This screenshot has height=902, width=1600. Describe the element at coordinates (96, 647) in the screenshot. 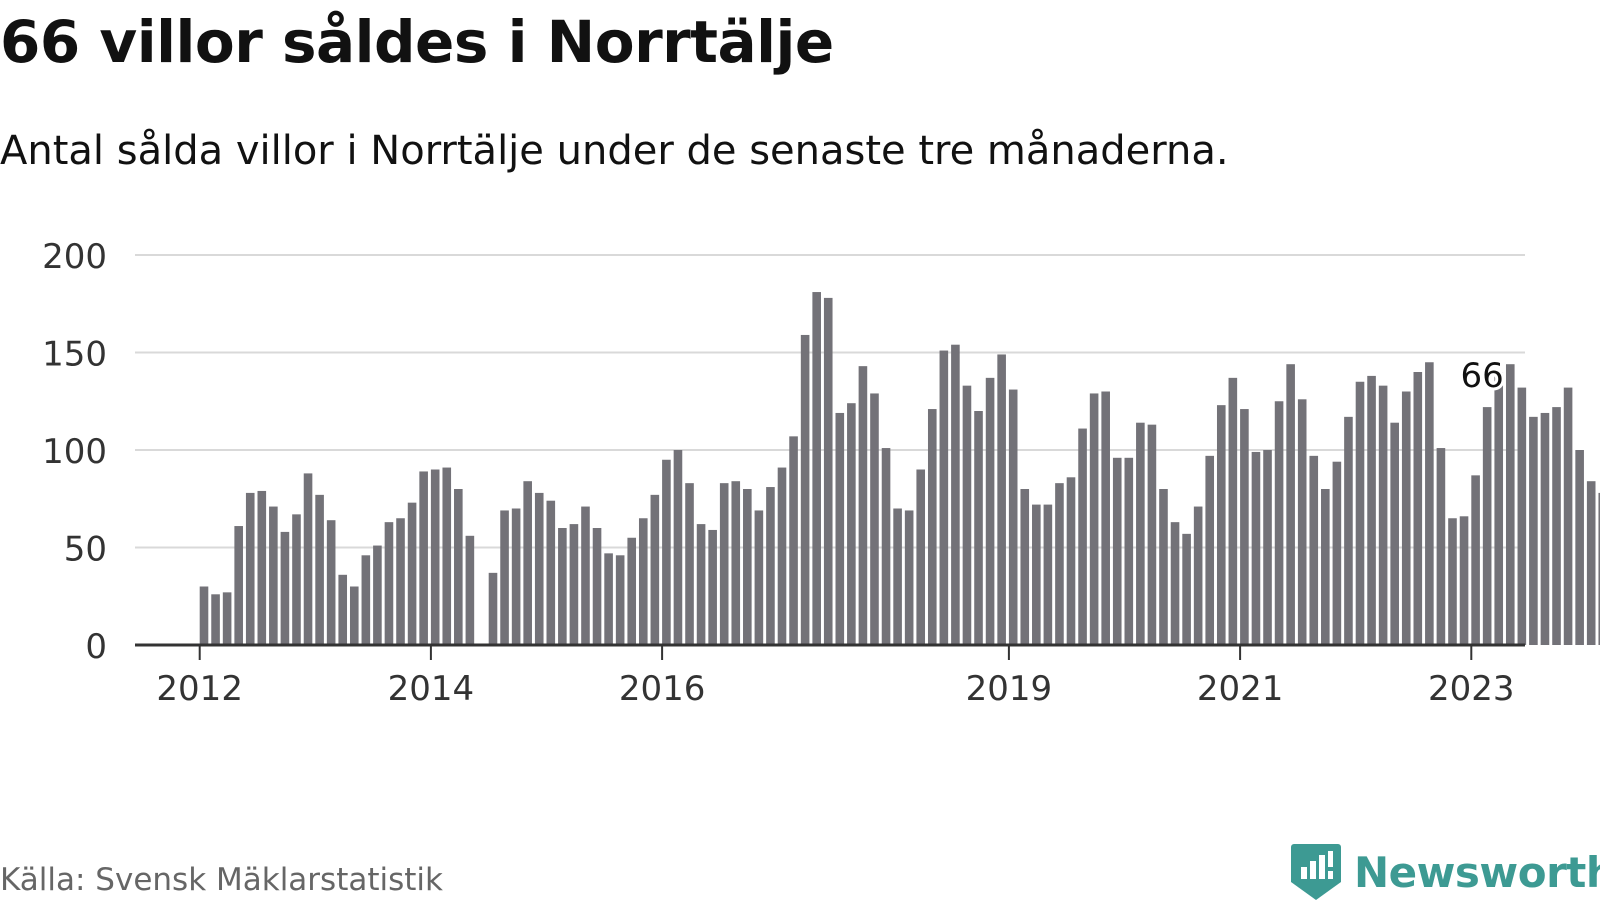

I see `y-tick-label: 0` at that location.